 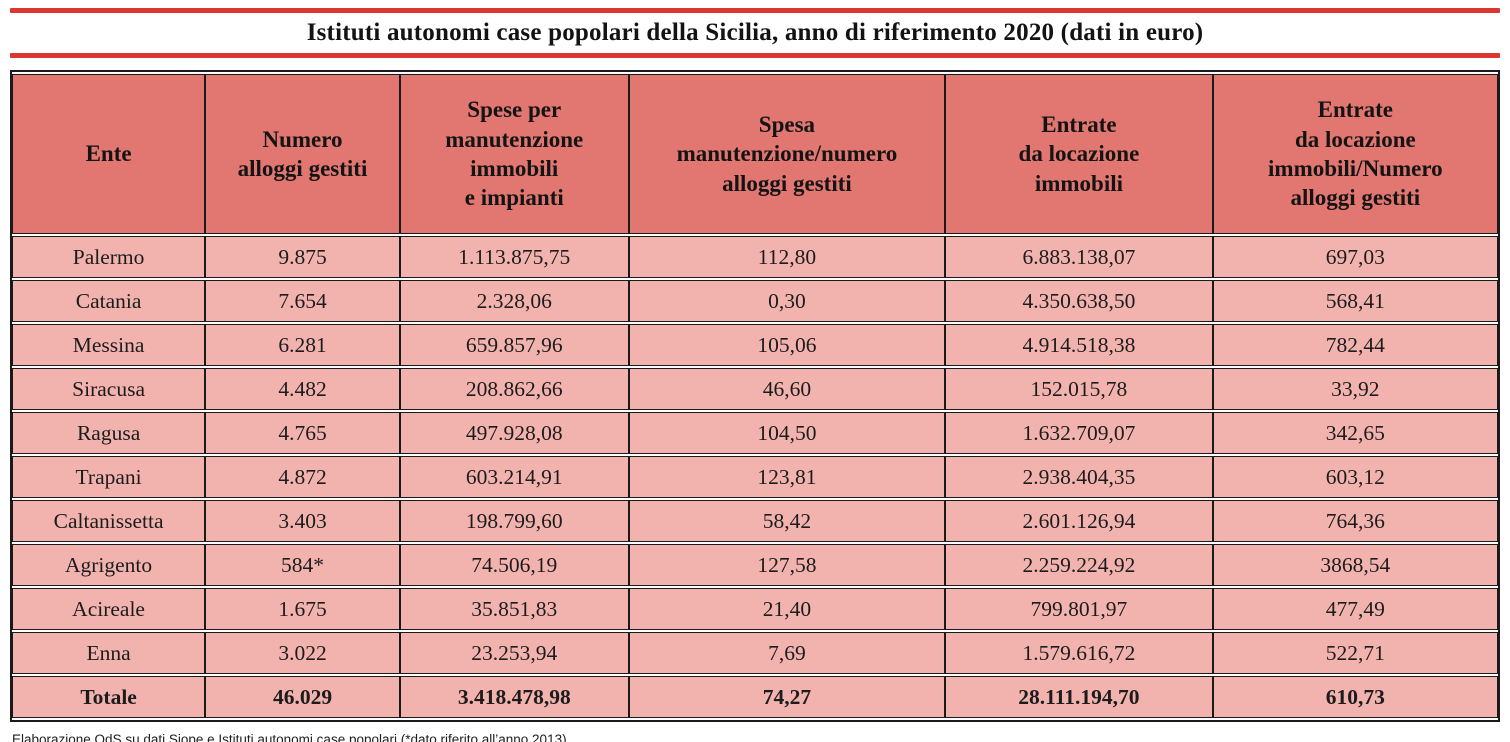 What do you see at coordinates (302, 433) in the screenshot?
I see `value-cell: 4.765` at bounding box center [302, 433].